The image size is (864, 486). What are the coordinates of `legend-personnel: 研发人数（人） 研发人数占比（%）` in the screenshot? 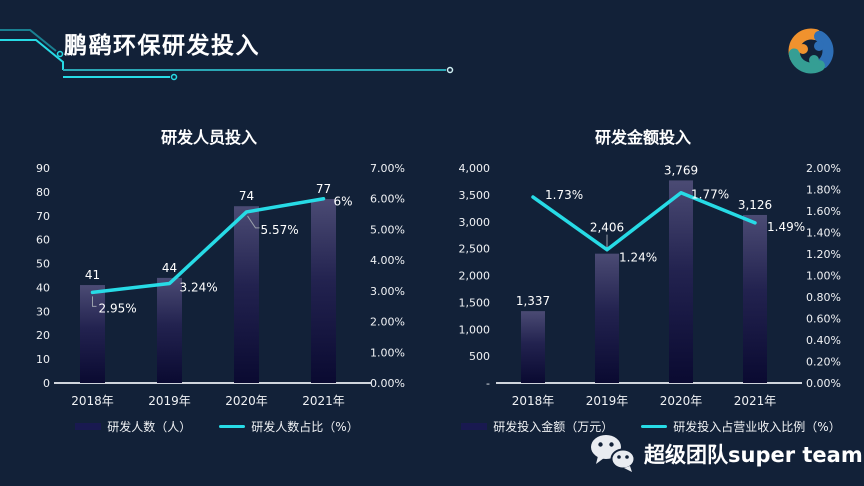 It's located at (226, 426).